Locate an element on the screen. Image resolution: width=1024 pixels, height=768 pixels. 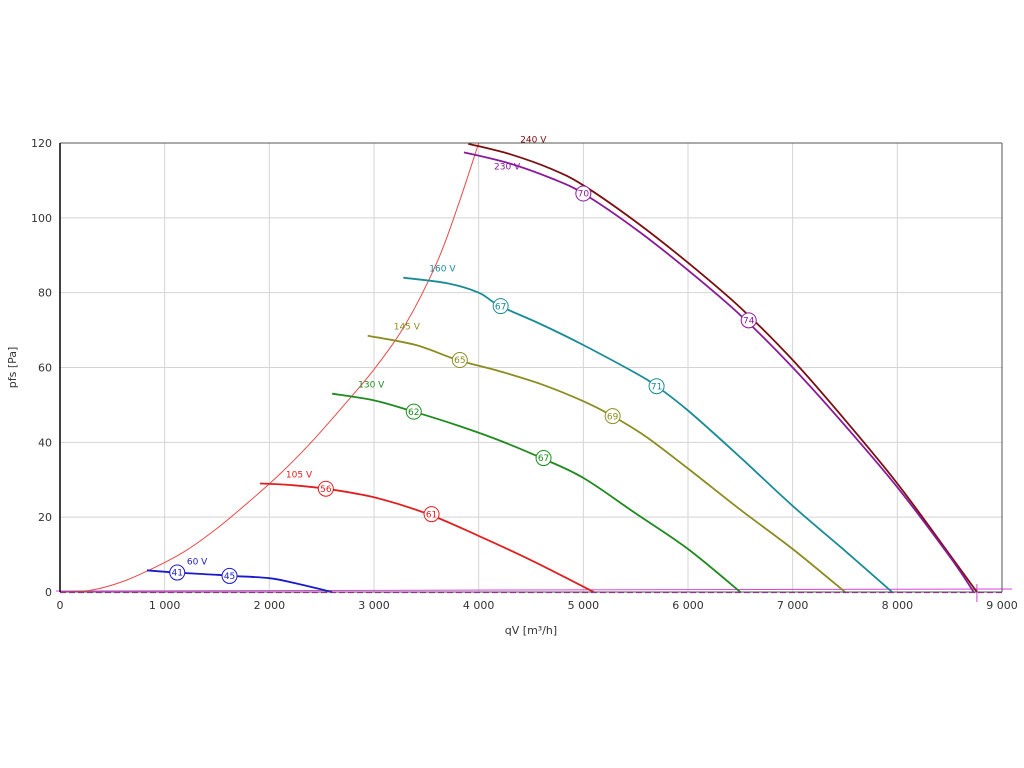
point-marker: 74 is located at coordinates (748, 320).